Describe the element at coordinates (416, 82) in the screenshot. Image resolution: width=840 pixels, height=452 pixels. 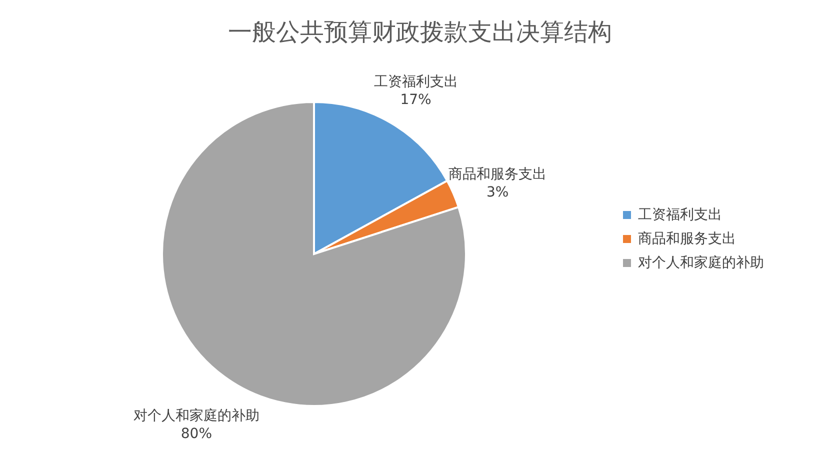
I see `slice-label: 工资福利支出` at that location.